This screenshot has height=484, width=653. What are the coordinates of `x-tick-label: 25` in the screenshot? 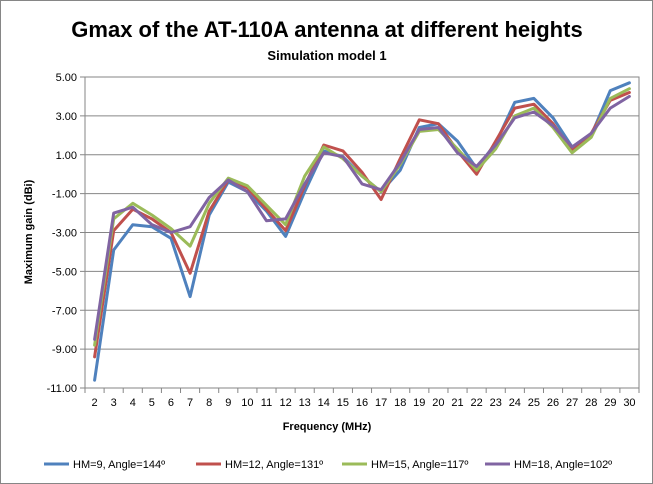 It's located at (534, 403).